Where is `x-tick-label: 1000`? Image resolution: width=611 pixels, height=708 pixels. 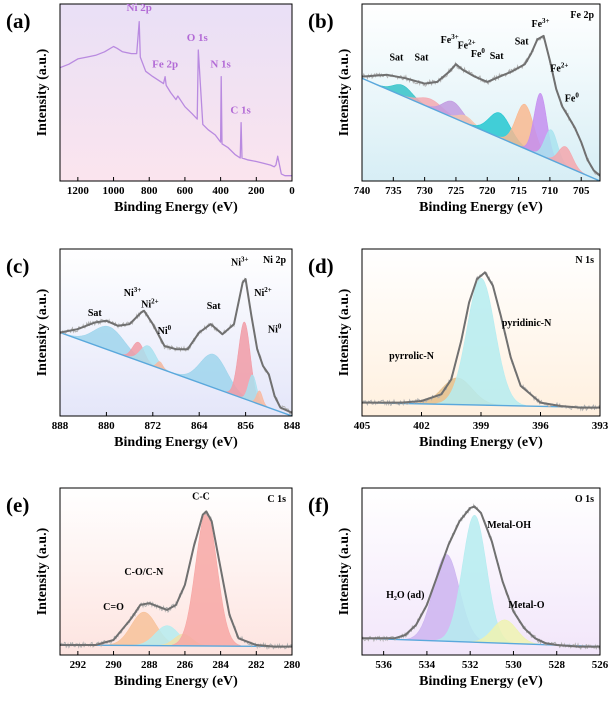 x-tick-label: 1000 is located at coordinates (114, 191).